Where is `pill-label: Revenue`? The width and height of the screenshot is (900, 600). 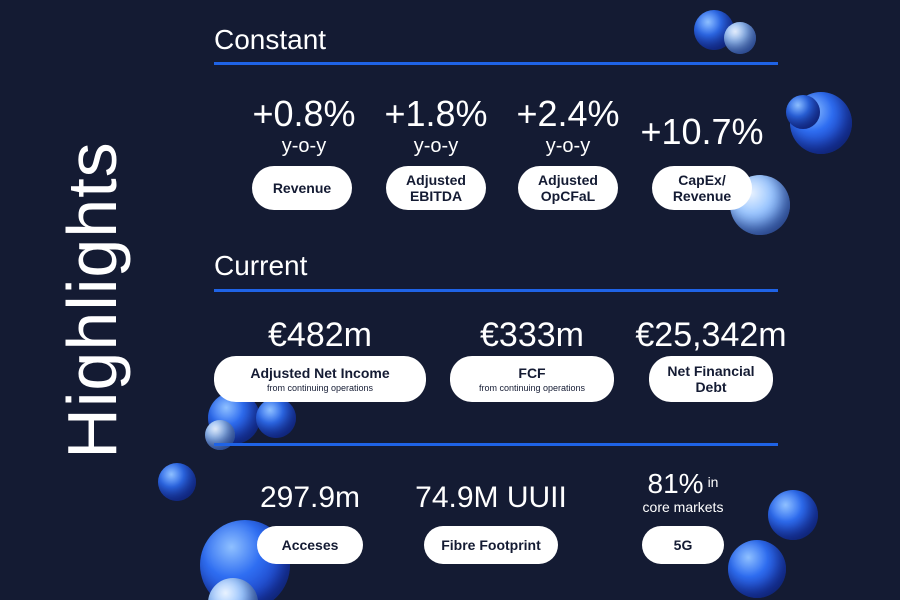 pill-label: Revenue is located at coordinates (302, 187).